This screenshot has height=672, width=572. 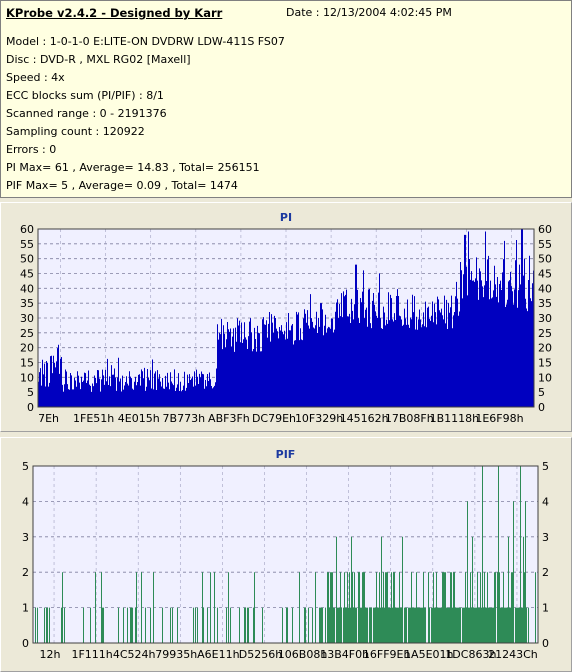 What do you see at coordinates (31, 149) in the screenshot?
I see `errors-line: Errors : 0` at bounding box center [31, 149].